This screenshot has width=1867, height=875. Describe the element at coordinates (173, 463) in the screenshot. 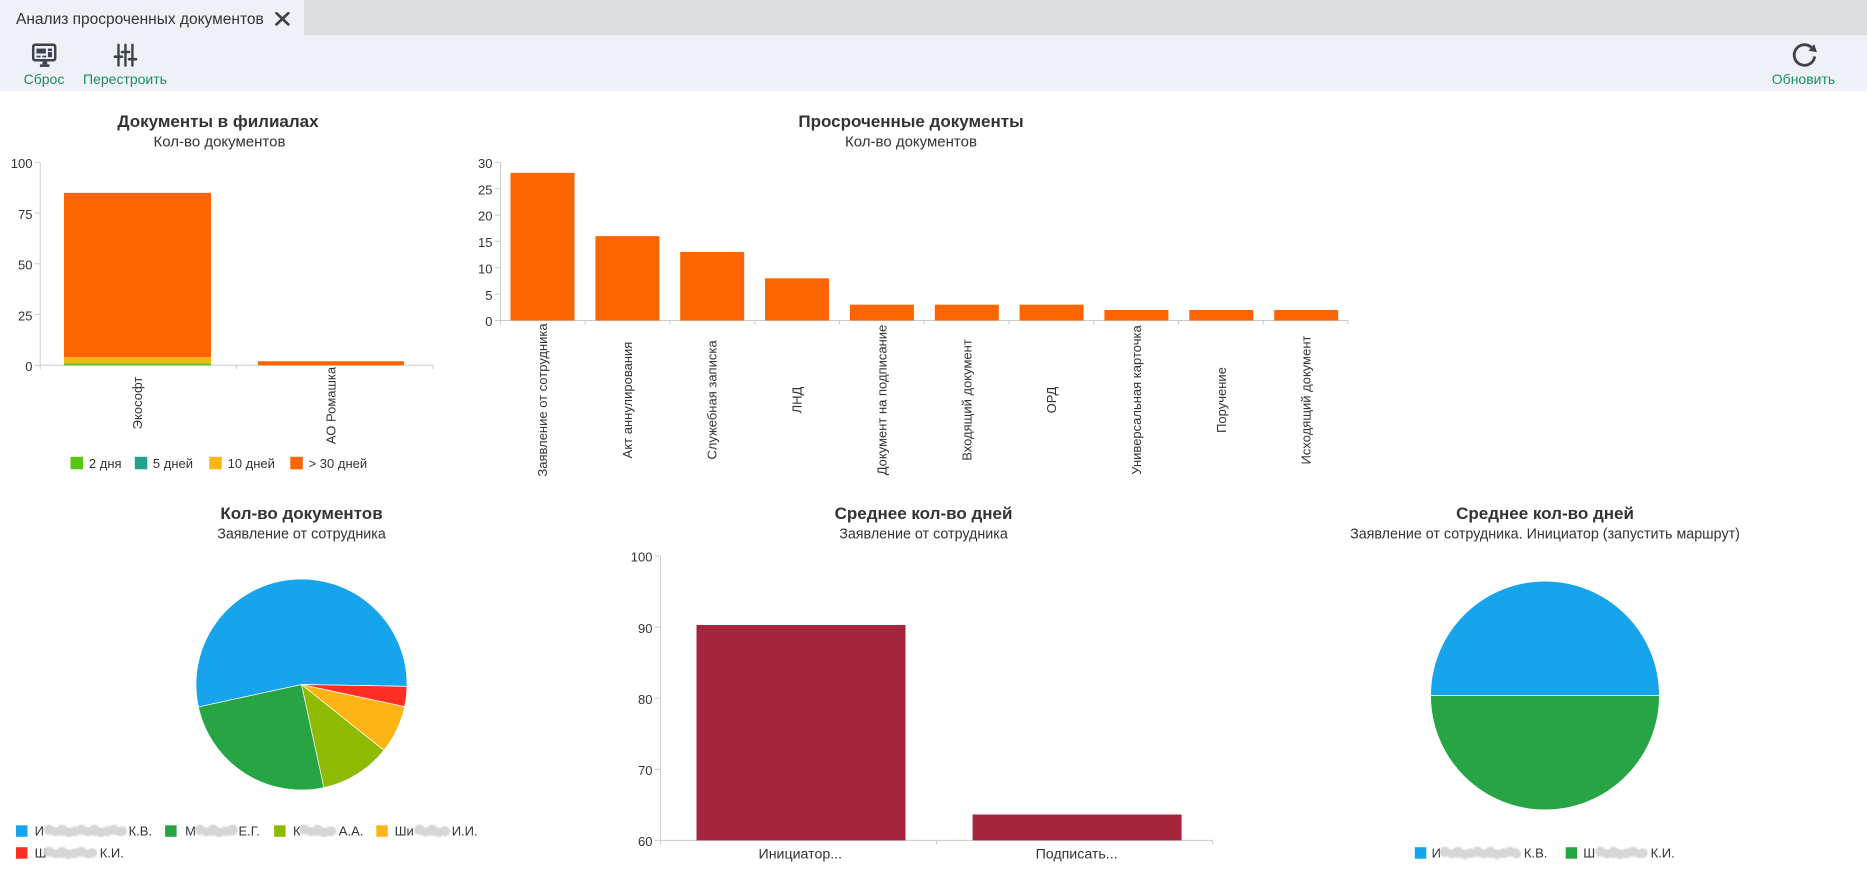

I see `svg-text: 5 дней` at that location.